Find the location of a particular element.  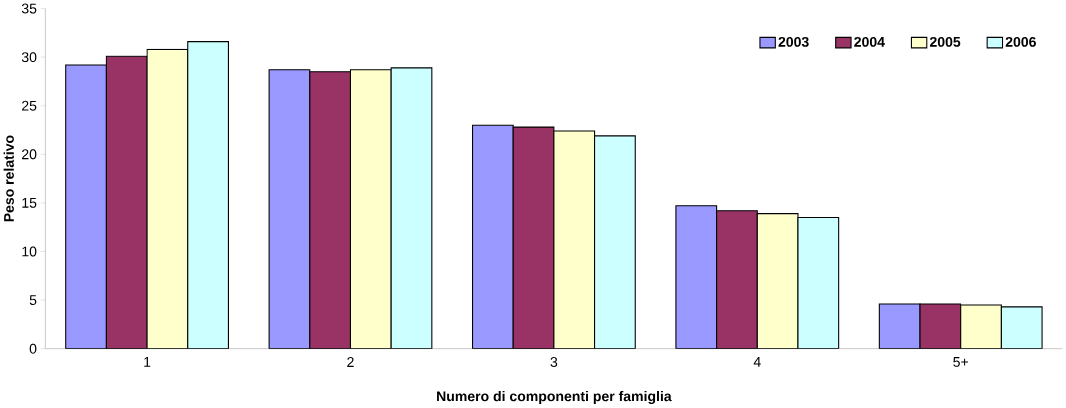

x-tick-label: 5+ is located at coordinates (961, 362).